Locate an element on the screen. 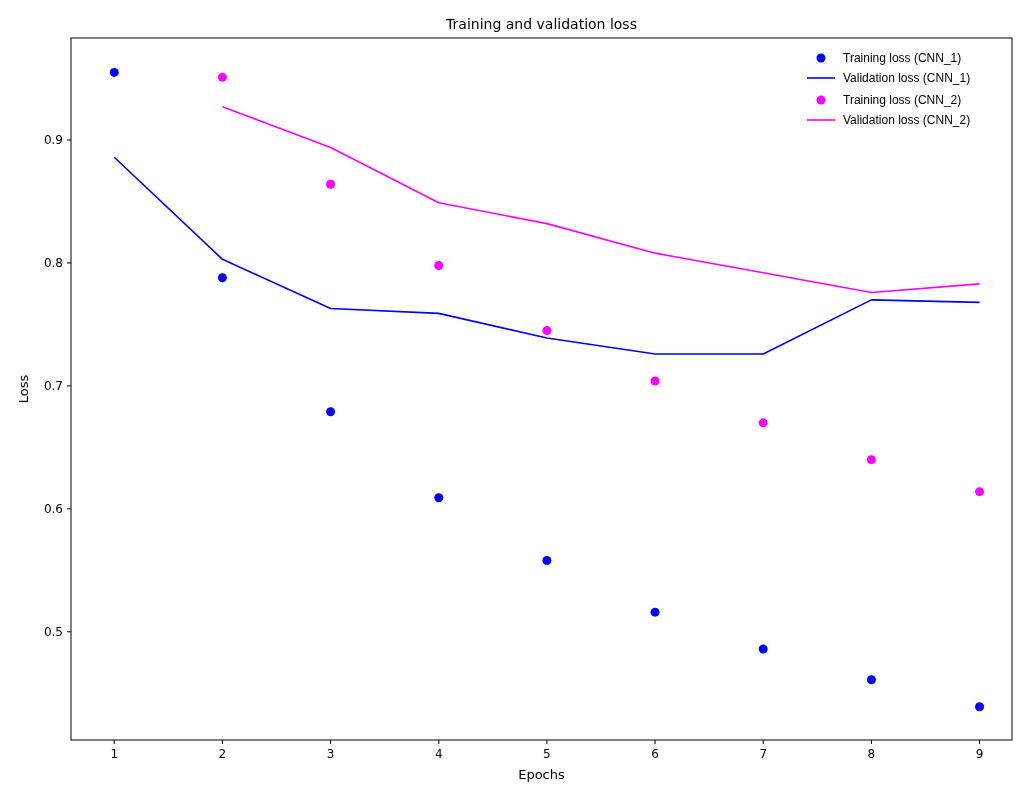 The image size is (1021, 785). x-tick-label: 4 is located at coordinates (438, 754).